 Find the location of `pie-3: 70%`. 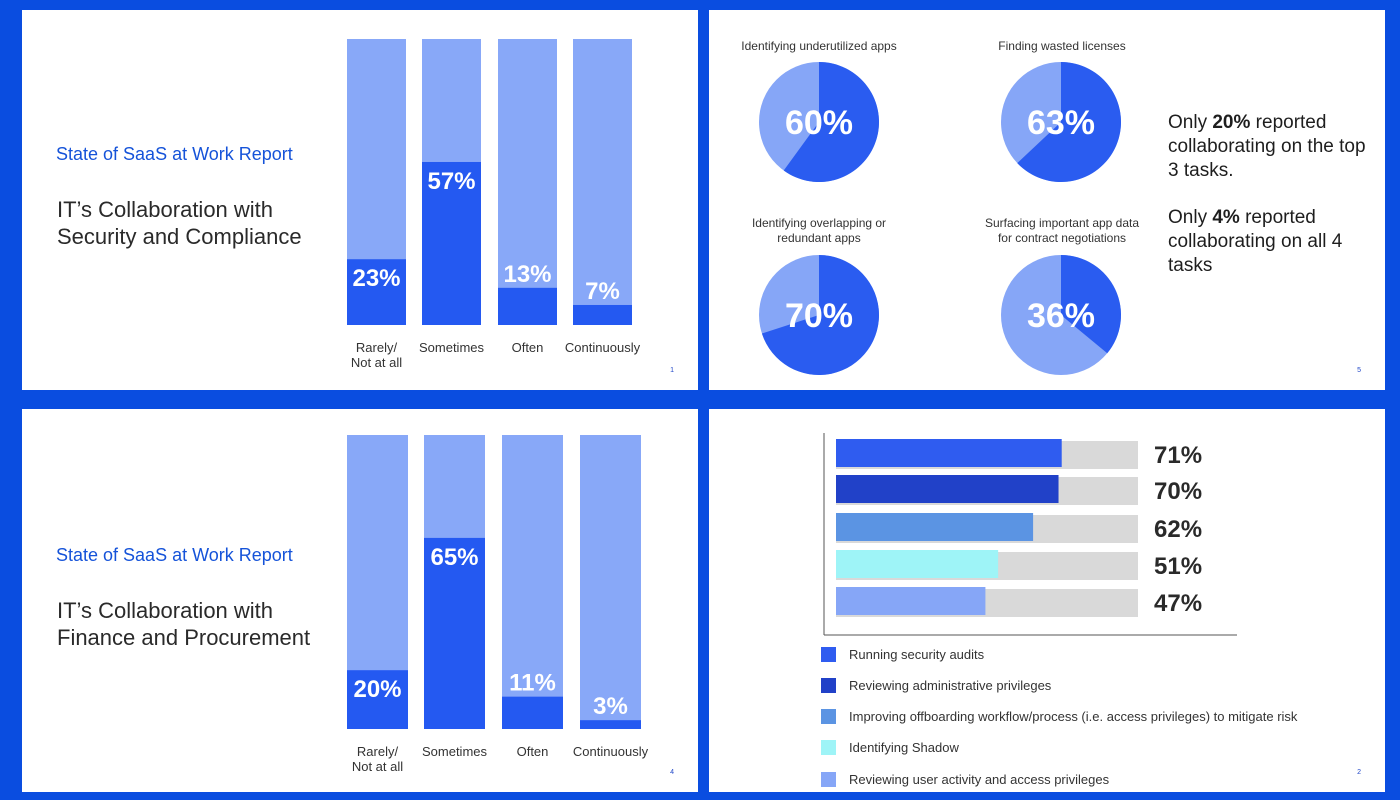

pie-3: 70% is located at coordinates (819, 315).